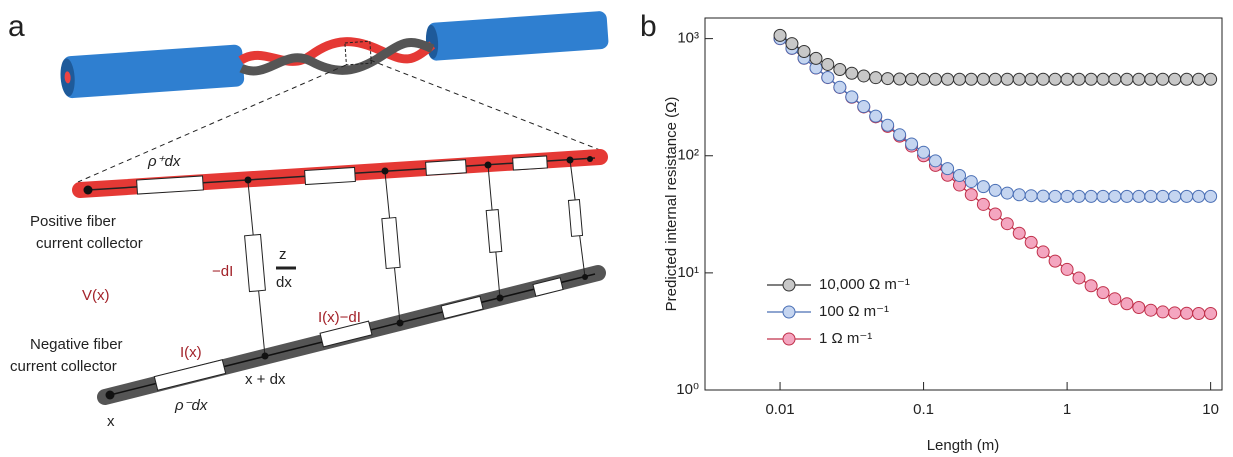 The height and width of the screenshot is (457, 1233). Describe the element at coordinates (963, 445) in the screenshot. I see `x-axis-label: Length (m)` at that location.